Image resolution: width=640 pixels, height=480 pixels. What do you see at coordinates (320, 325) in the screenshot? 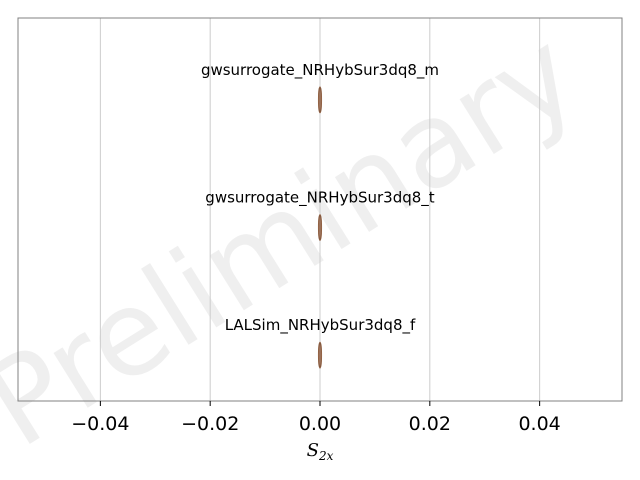
I see `series-label: LALSim_NRHybSur3dq8_f` at bounding box center [320, 325].